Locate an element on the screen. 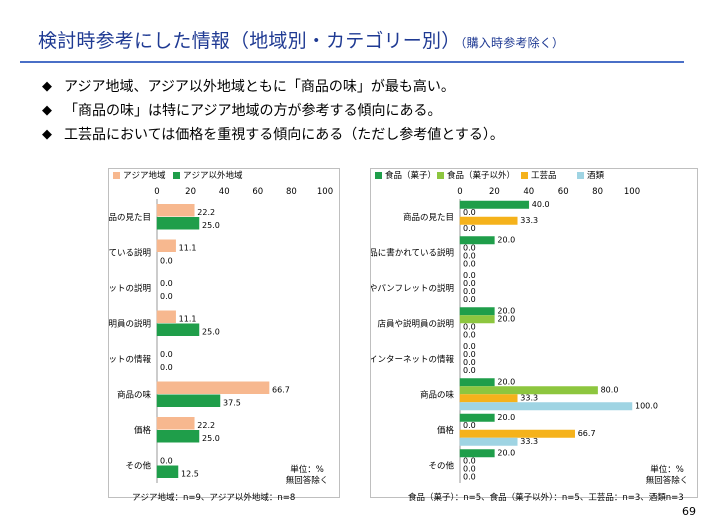 The height and width of the screenshot is (526, 704). category-label: POPやパンフレットの説明 is located at coordinates (130, 288).